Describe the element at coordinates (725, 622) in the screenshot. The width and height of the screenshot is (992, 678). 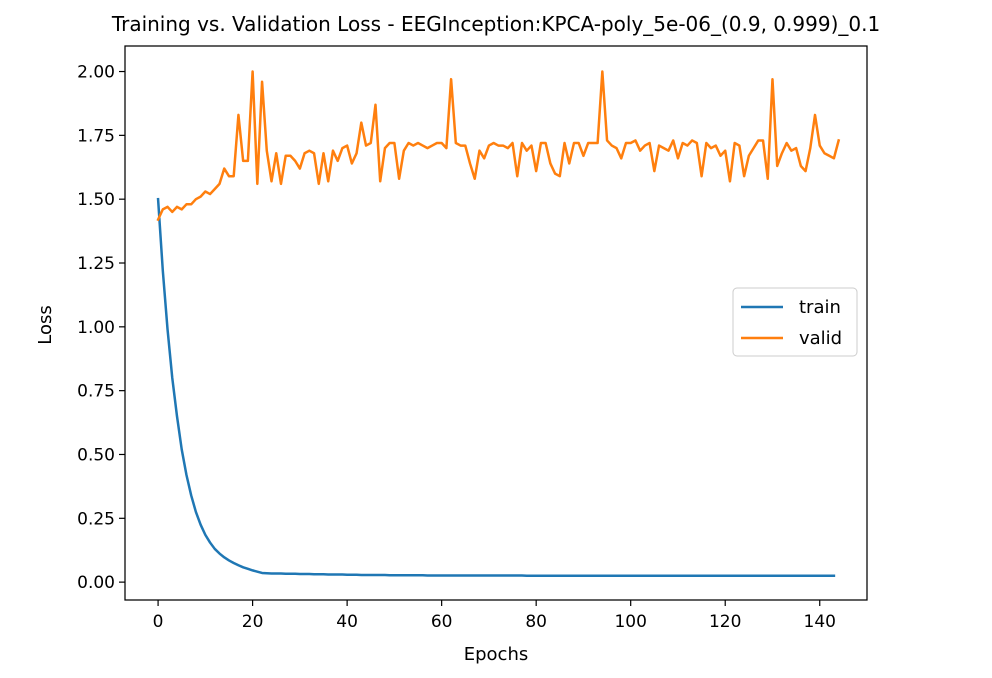
I see `x-tick-label: 120` at that location.